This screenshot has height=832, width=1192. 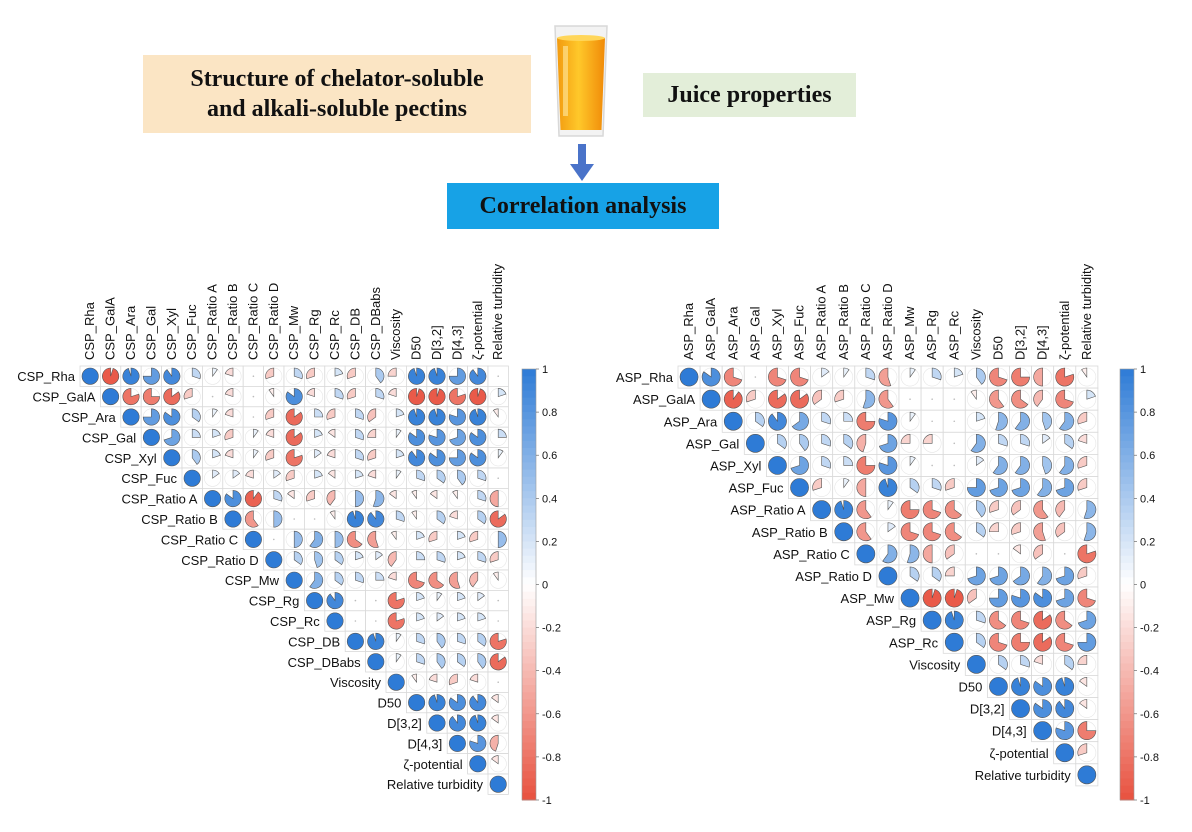 What do you see at coordinates (130, 332) in the screenshot?
I see `column-label: CSP_Ara` at bounding box center [130, 332].